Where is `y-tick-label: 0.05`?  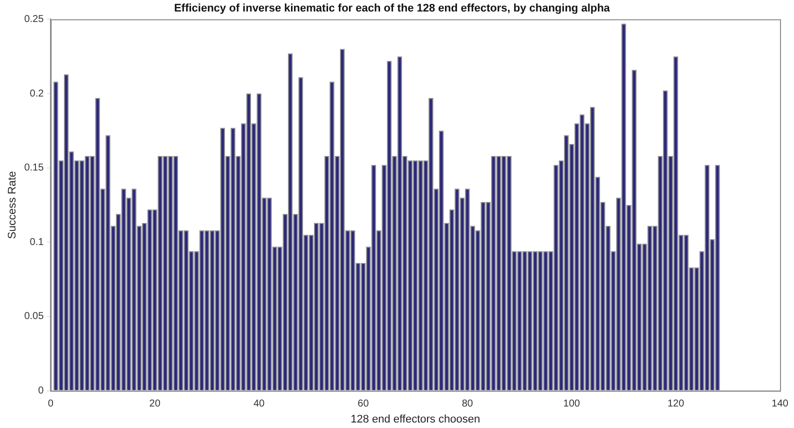
y-tick-label: 0.05 is located at coordinates (34, 316).